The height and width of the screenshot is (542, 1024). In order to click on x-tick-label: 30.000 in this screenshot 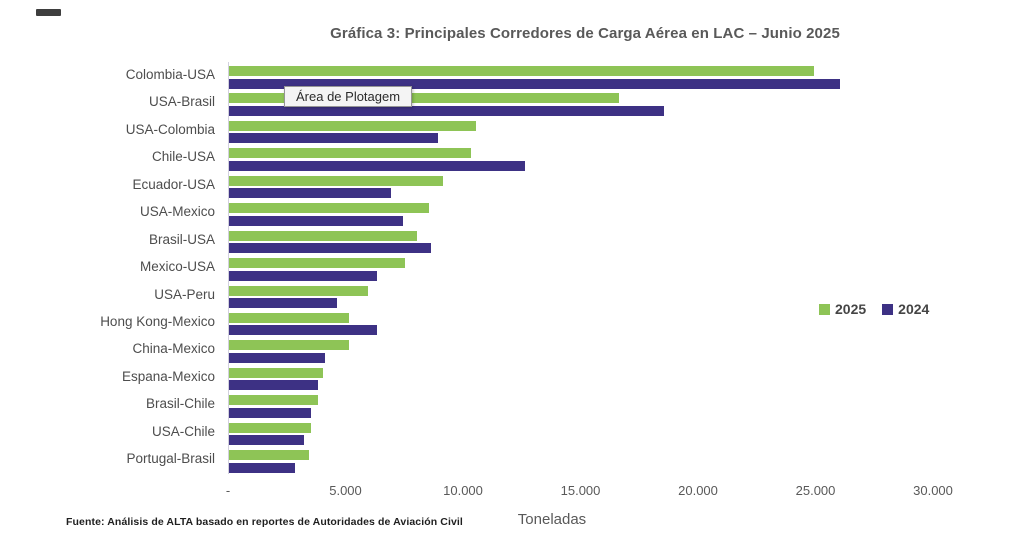, I will do `click(933, 490)`.